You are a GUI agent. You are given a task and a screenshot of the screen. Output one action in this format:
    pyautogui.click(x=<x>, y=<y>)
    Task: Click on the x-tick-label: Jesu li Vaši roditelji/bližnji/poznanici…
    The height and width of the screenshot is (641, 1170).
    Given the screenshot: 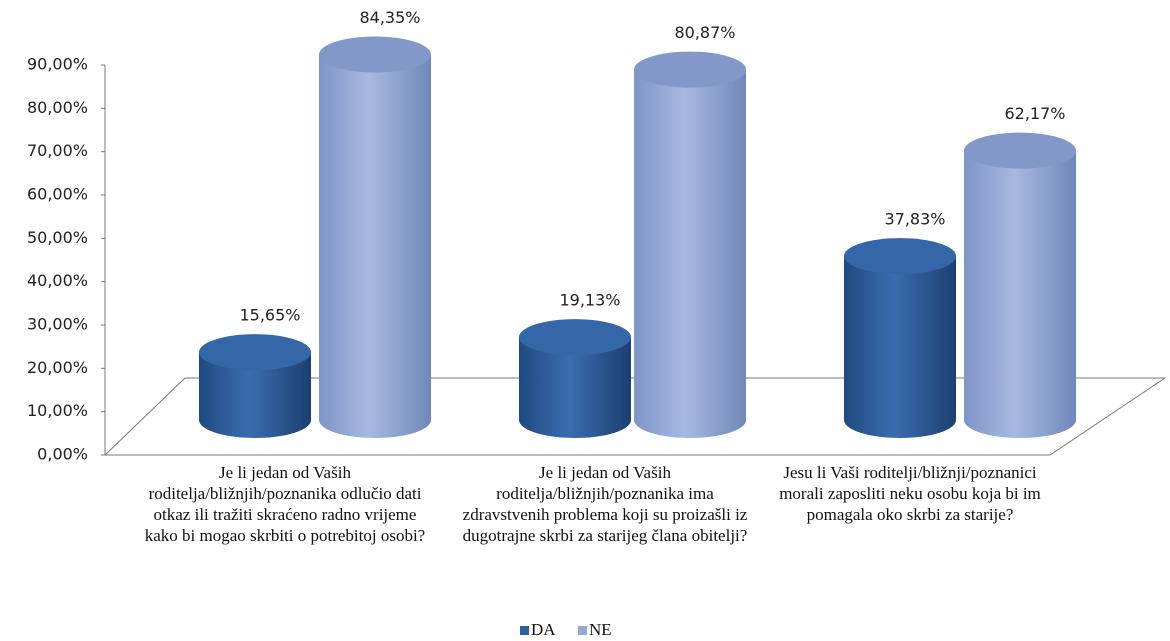 What is the action you would take?
    pyautogui.click(x=910, y=493)
    